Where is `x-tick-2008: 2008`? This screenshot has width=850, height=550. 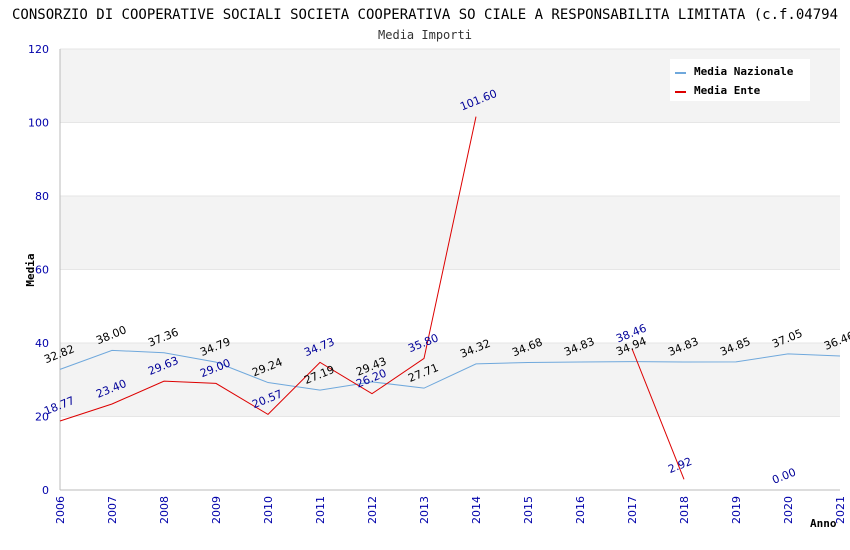
x-tick-2008: 2008 is located at coordinates (164, 510).